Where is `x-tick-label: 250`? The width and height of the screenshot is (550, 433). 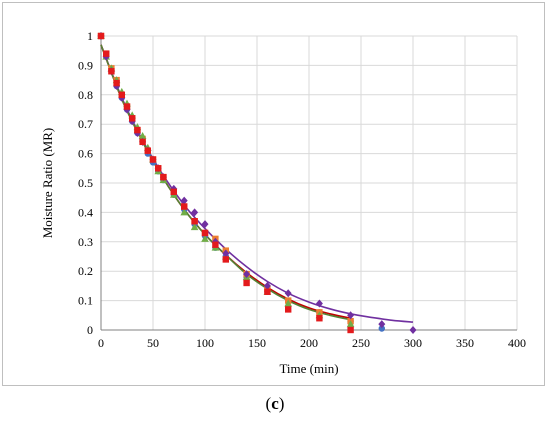 x-tick-label: 250 is located at coordinates (361, 343).